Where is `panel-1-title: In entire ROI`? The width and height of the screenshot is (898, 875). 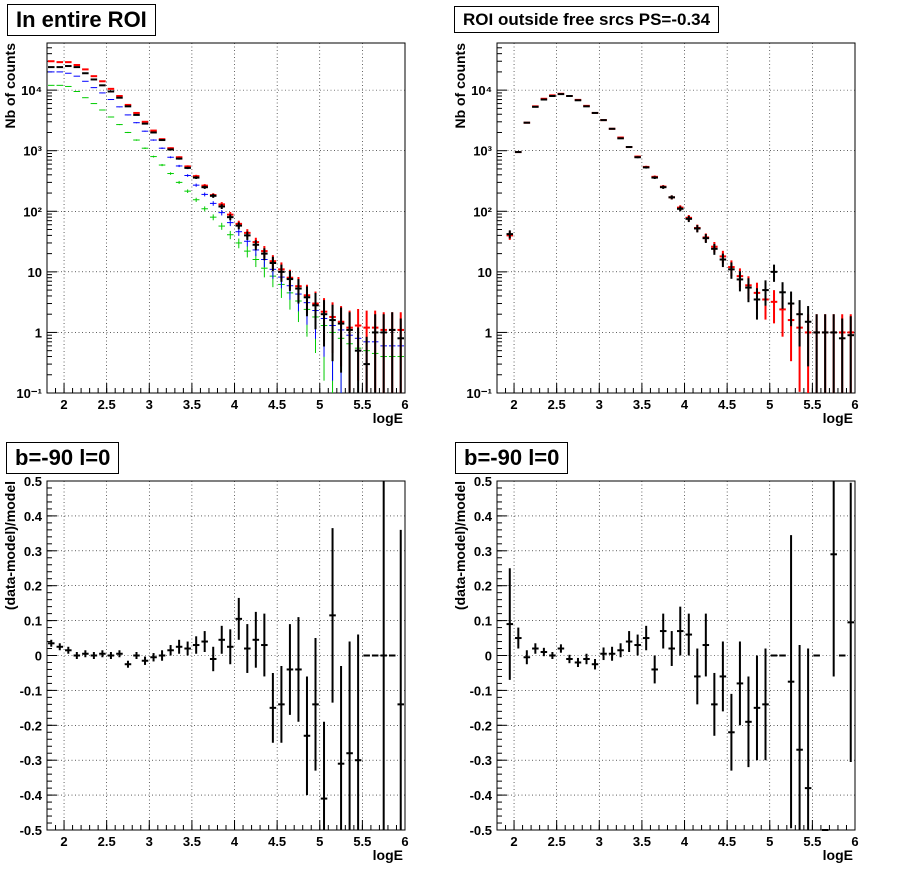 panel-1-title: In entire ROI is located at coordinates (81, 20).